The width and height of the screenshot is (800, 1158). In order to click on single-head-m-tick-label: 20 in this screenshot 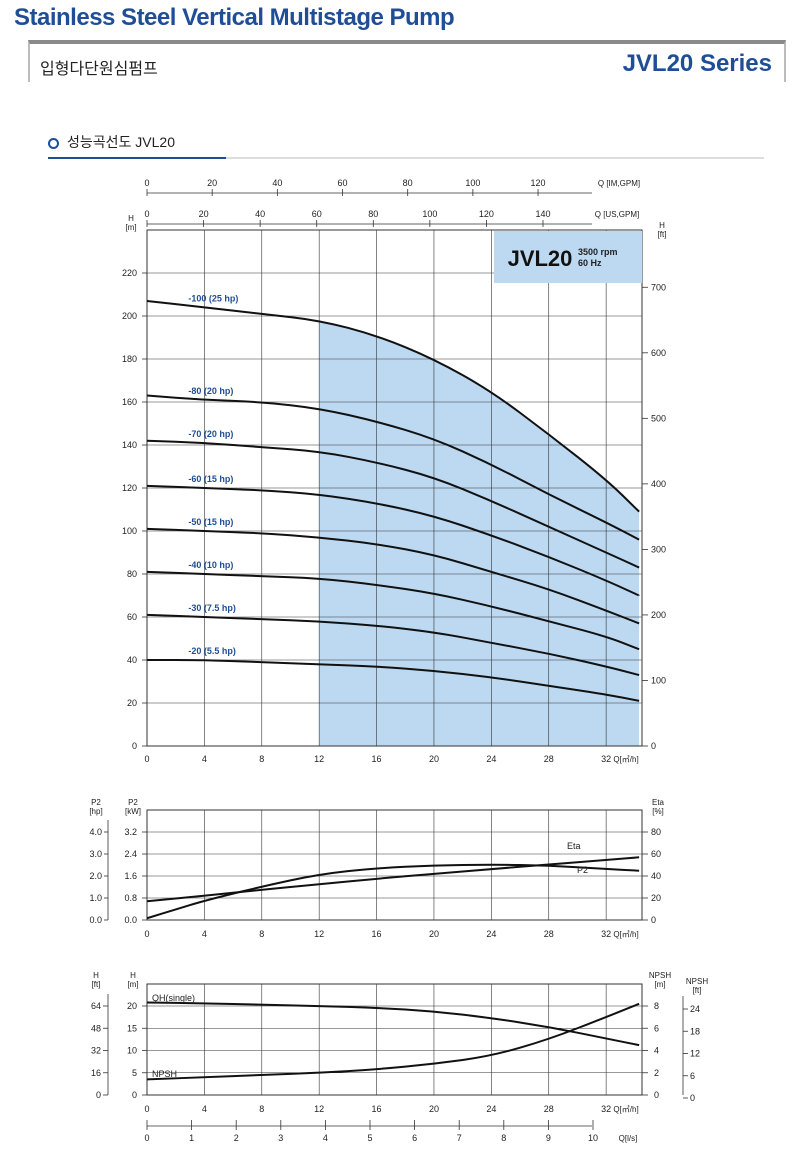, I will do `click(132, 1006)`.